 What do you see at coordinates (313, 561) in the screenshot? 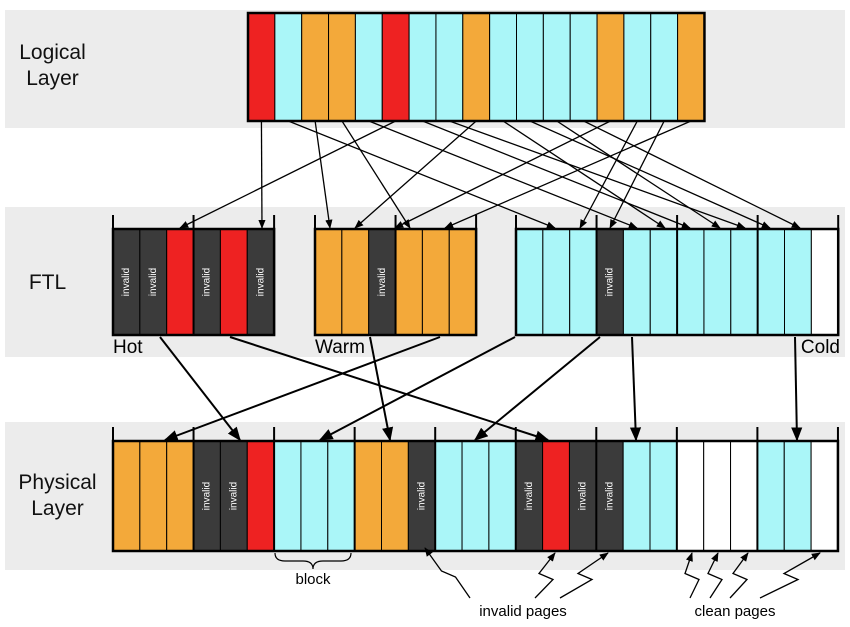
I see `block-brace` at bounding box center [313, 561].